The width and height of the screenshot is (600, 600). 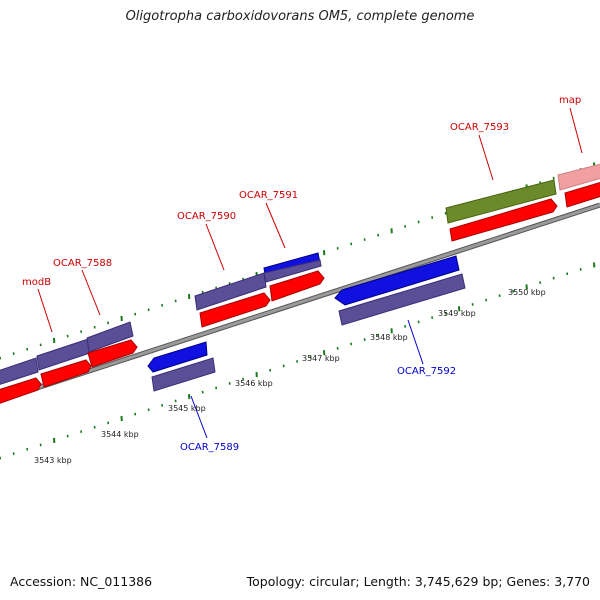 What do you see at coordinates (36, 282) in the screenshot?
I see `label-modB: modB` at bounding box center [36, 282].